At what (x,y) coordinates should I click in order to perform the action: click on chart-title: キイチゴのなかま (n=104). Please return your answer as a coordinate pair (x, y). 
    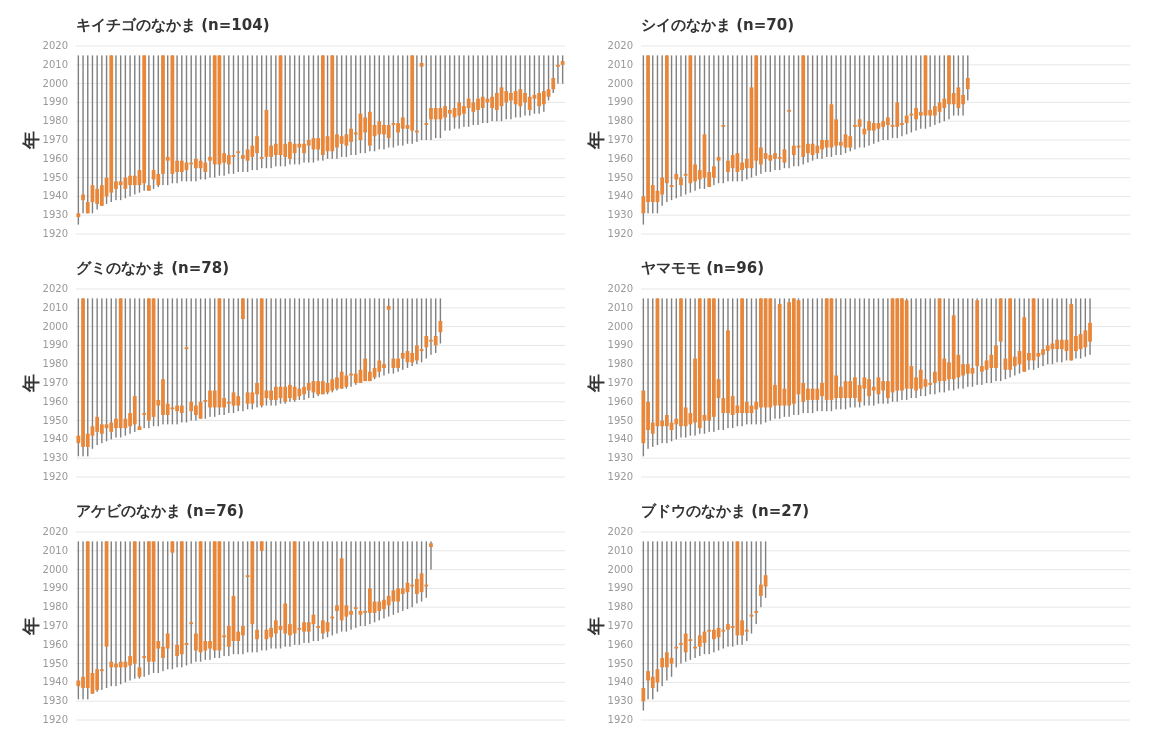
    Looking at the image, I should click on (173, 25).